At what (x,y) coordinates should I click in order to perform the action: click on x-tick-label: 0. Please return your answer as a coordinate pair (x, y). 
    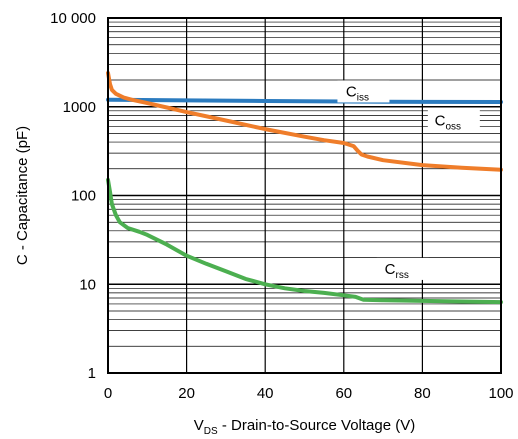
    Looking at the image, I should click on (108, 393).